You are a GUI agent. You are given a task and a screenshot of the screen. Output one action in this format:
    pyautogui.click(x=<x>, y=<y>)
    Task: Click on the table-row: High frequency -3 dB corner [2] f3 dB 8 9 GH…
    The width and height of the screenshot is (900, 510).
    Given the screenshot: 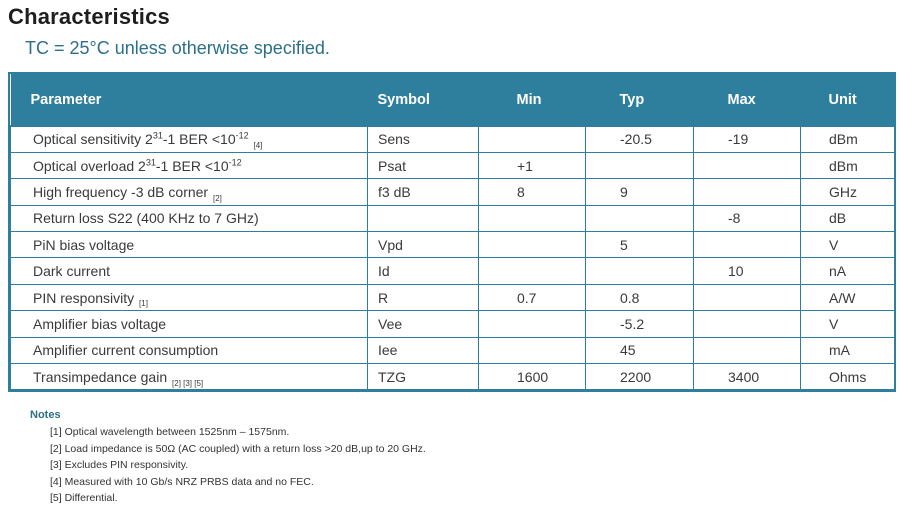 What is the action you would take?
    pyautogui.click(x=452, y=192)
    